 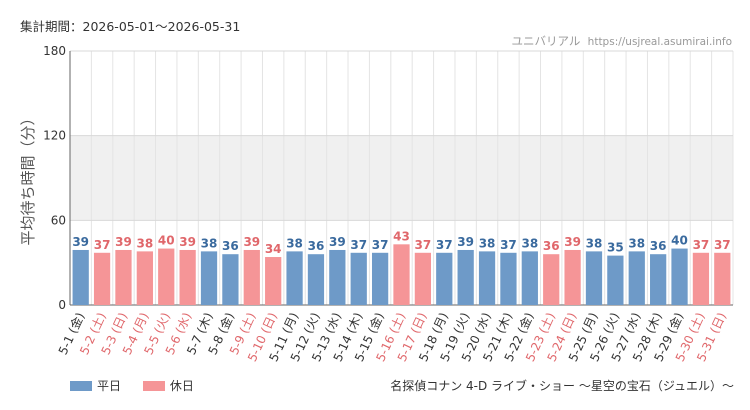 What do you see at coordinates (153, 386) in the screenshot?
I see `legend-swatch-holiday` at bounding box center [153, 386].